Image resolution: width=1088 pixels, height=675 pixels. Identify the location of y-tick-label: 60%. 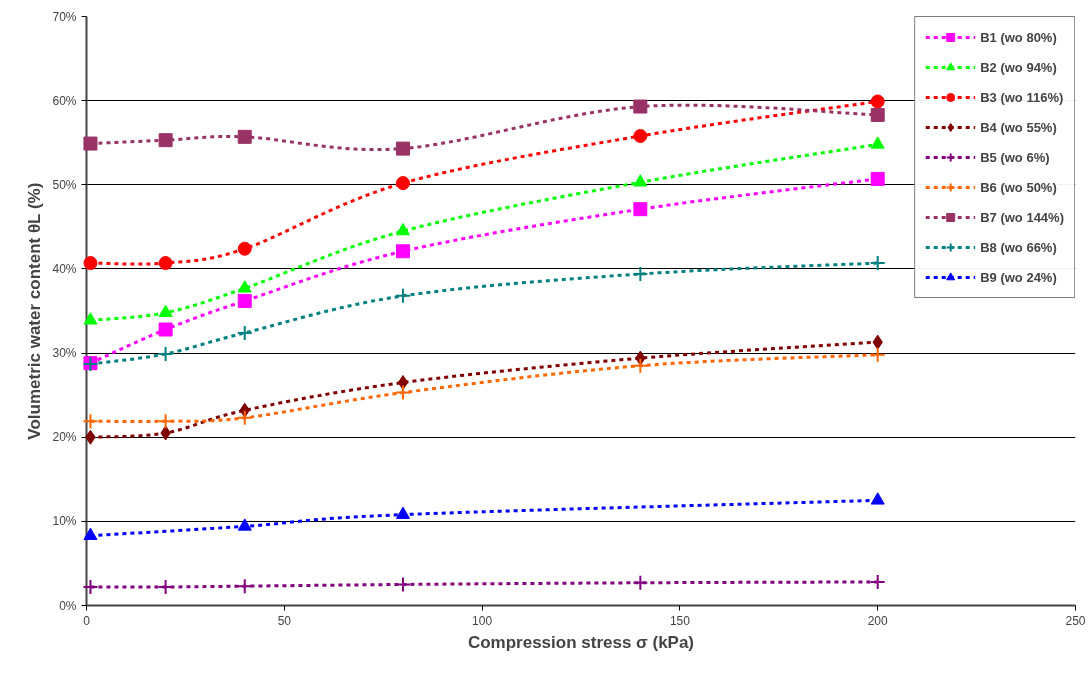
(64, 100).